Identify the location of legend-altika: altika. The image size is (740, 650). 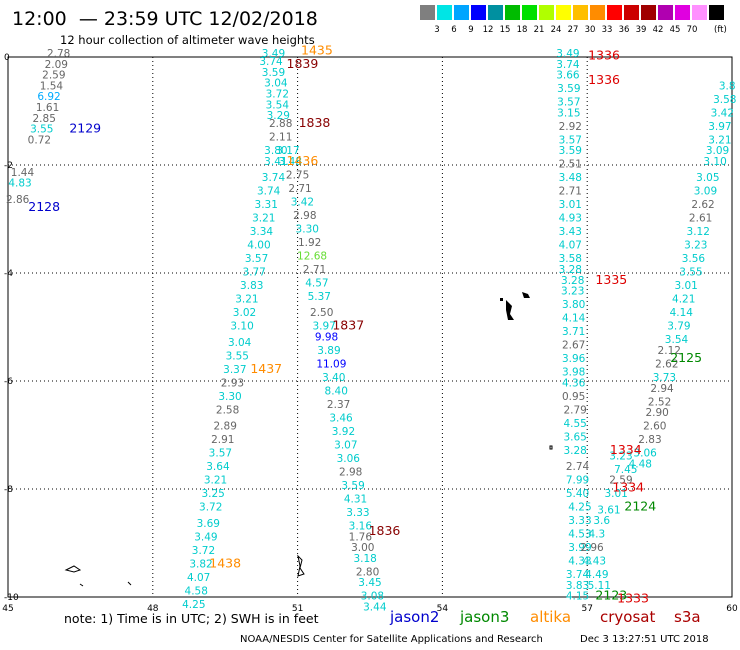
(551, 617).